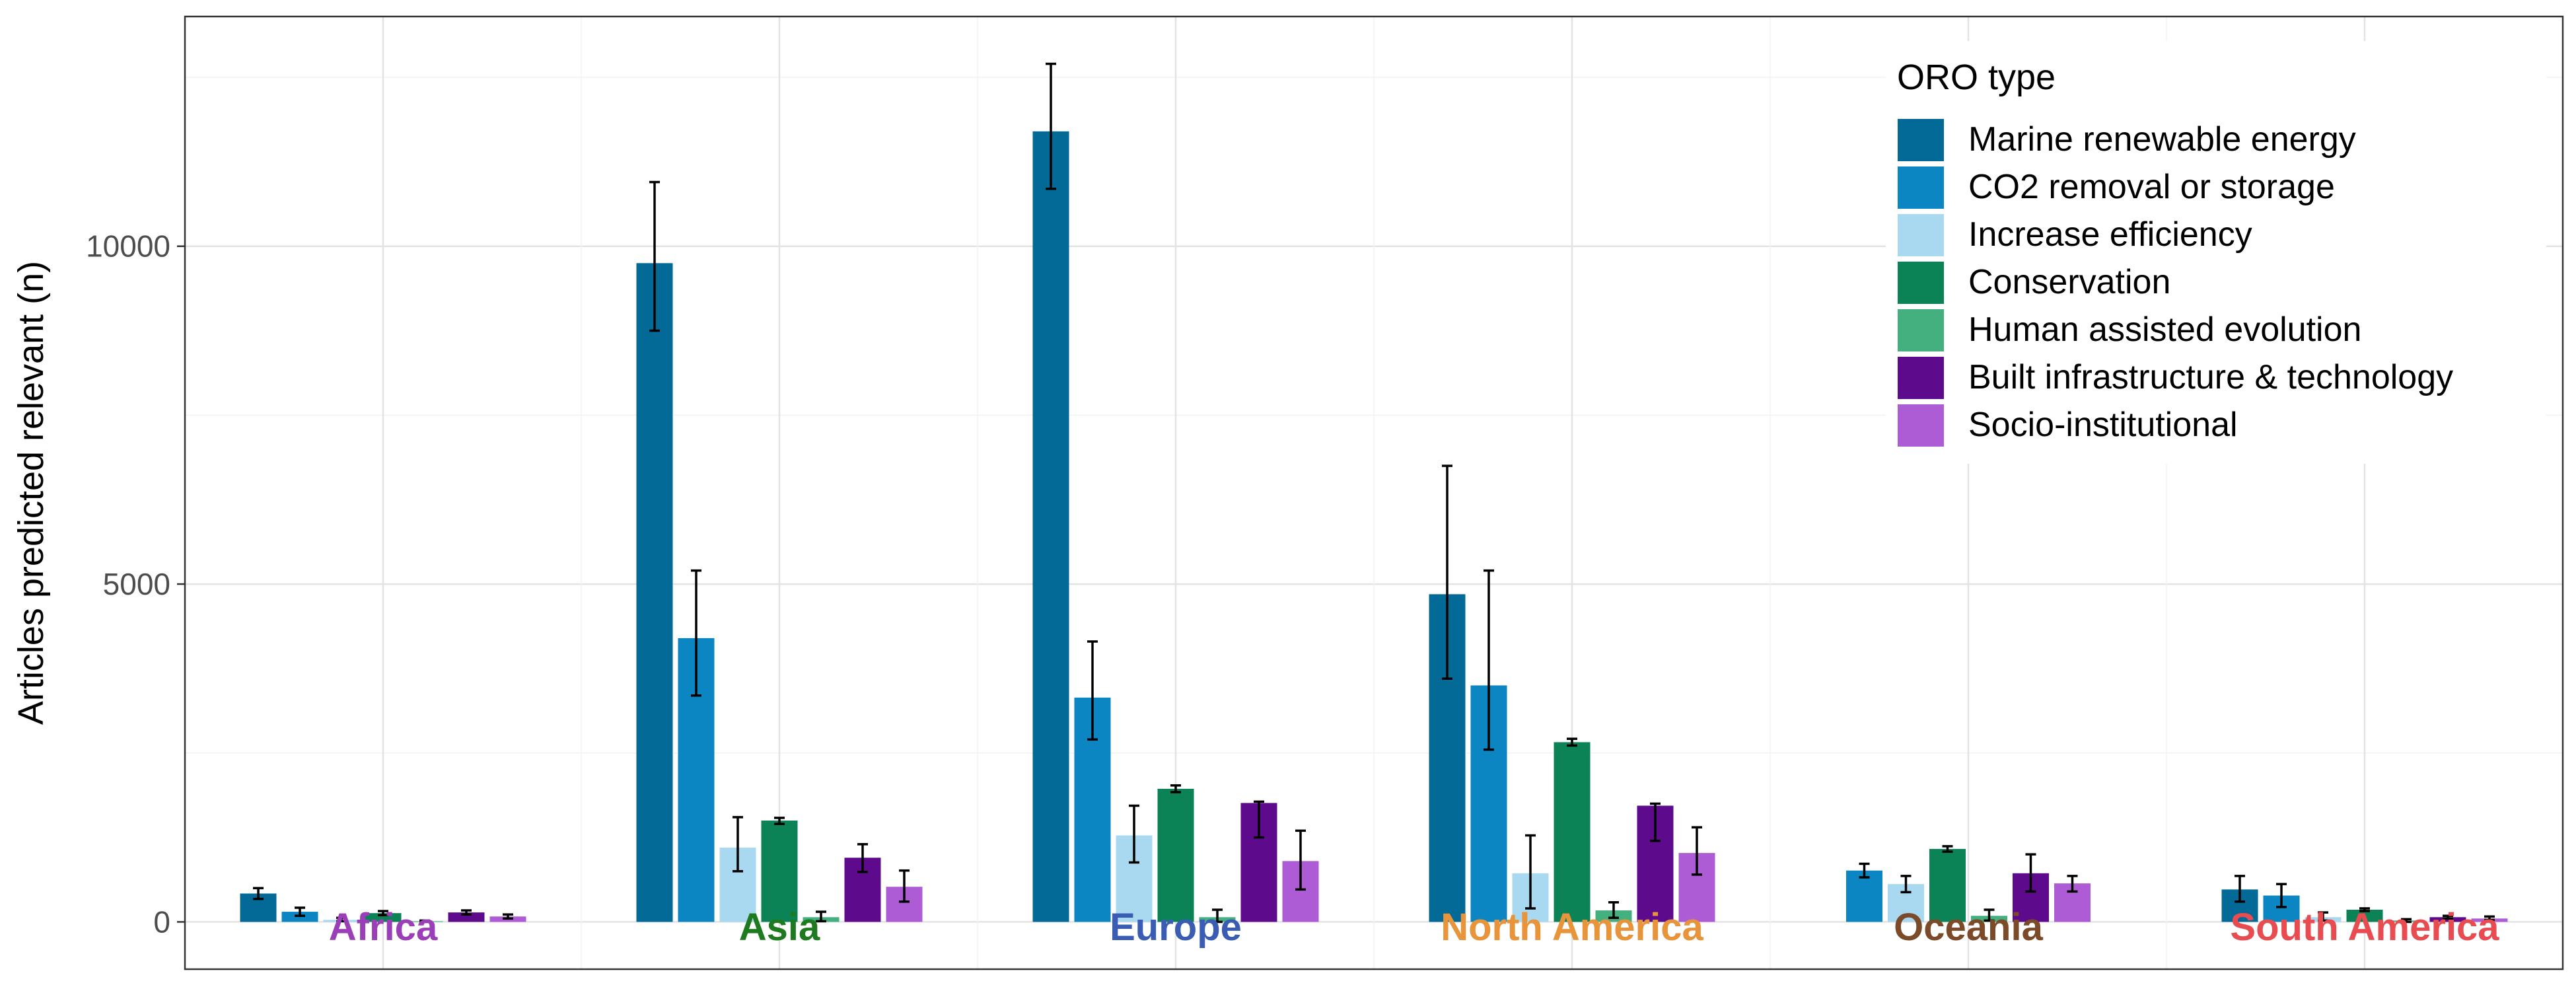 The width and height of the screenshot is (2576, 991). I want to click on y-axis: 0 5000 10000, so click(135, 584).